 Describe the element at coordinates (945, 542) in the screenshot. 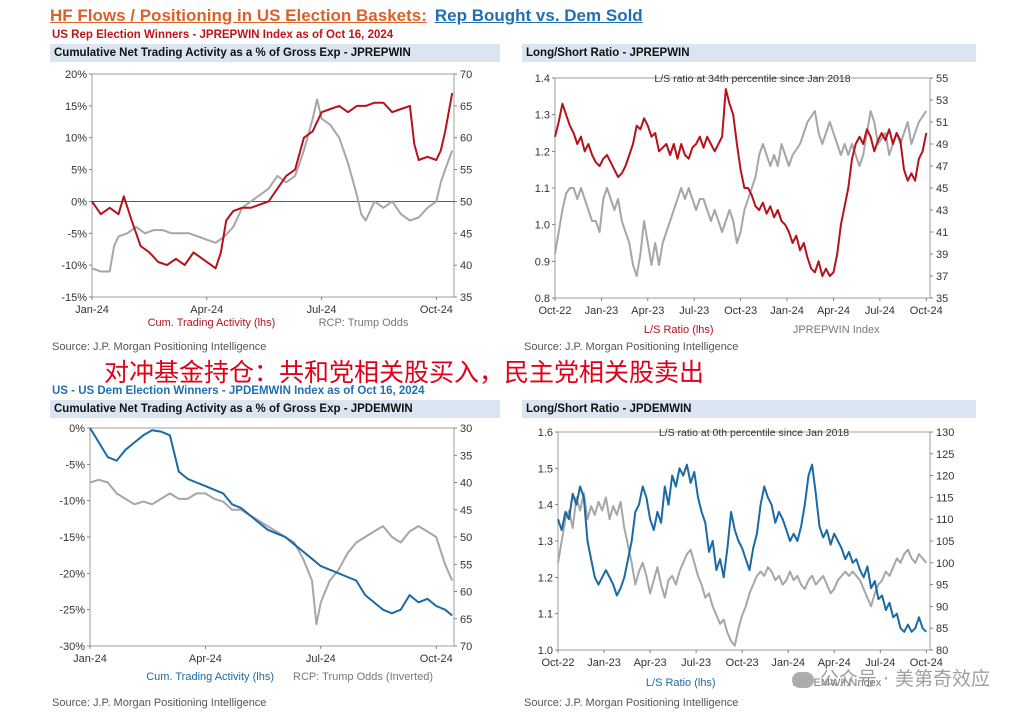

I see `right-tick-label: 105` at that location.